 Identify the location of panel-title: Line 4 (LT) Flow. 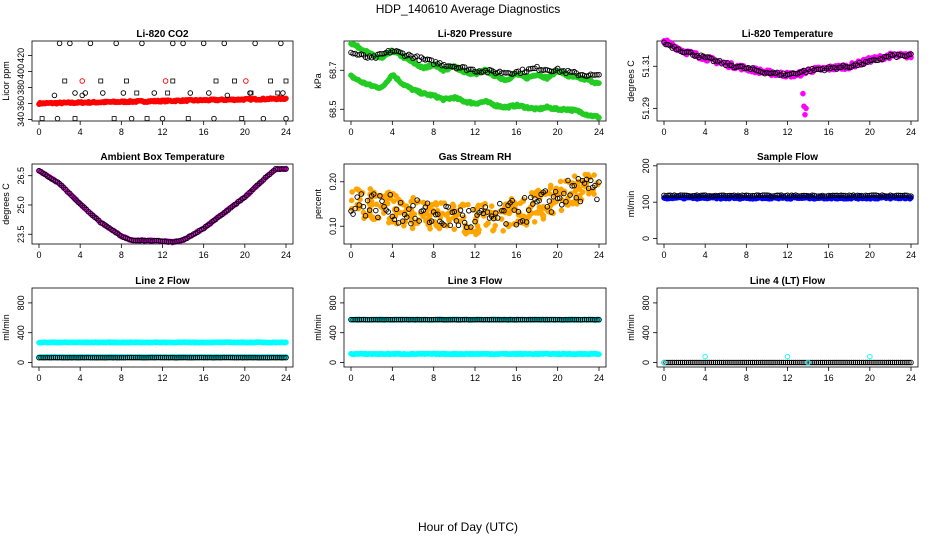
(788, 281).